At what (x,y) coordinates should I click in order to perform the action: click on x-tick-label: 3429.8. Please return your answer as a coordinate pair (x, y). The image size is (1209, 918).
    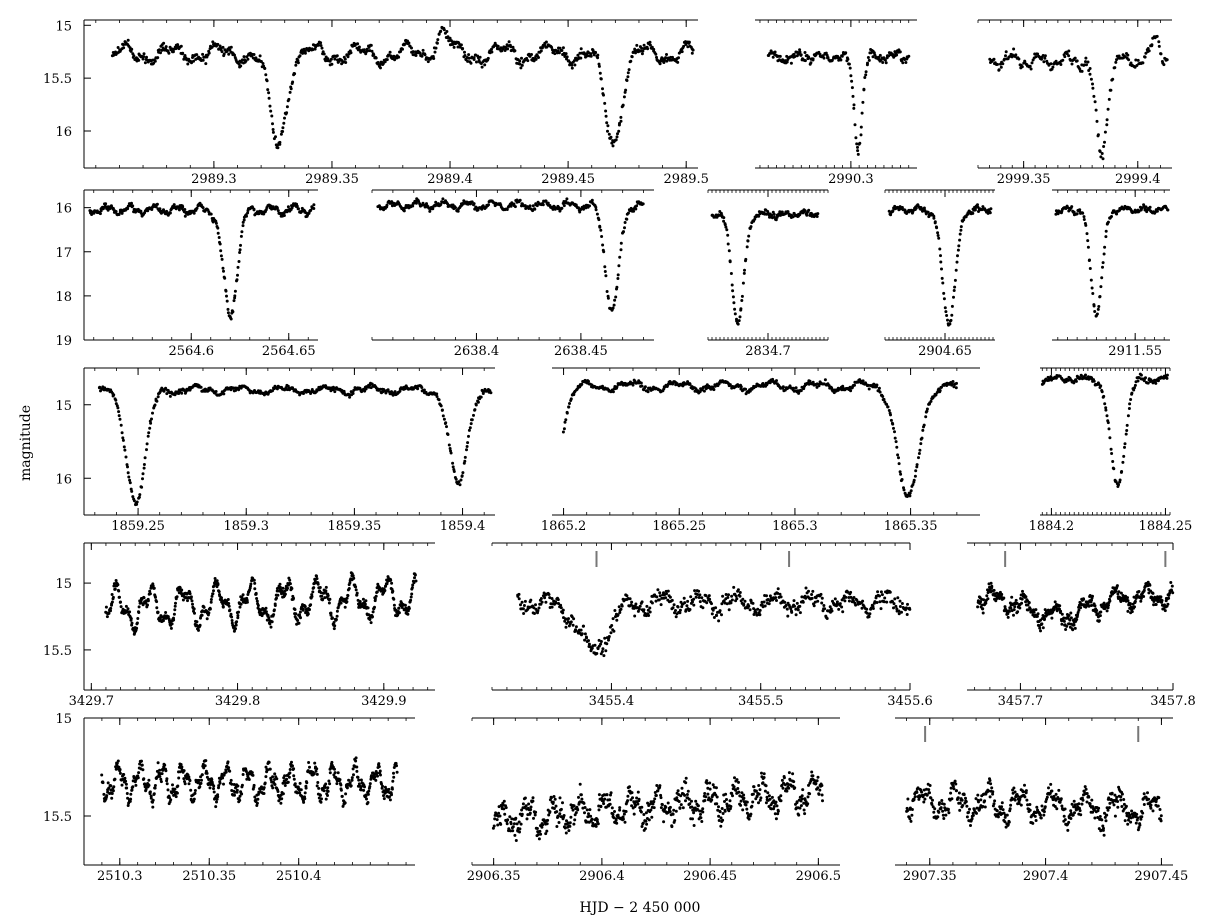
    Looking at the image, I should click on (238, 701).